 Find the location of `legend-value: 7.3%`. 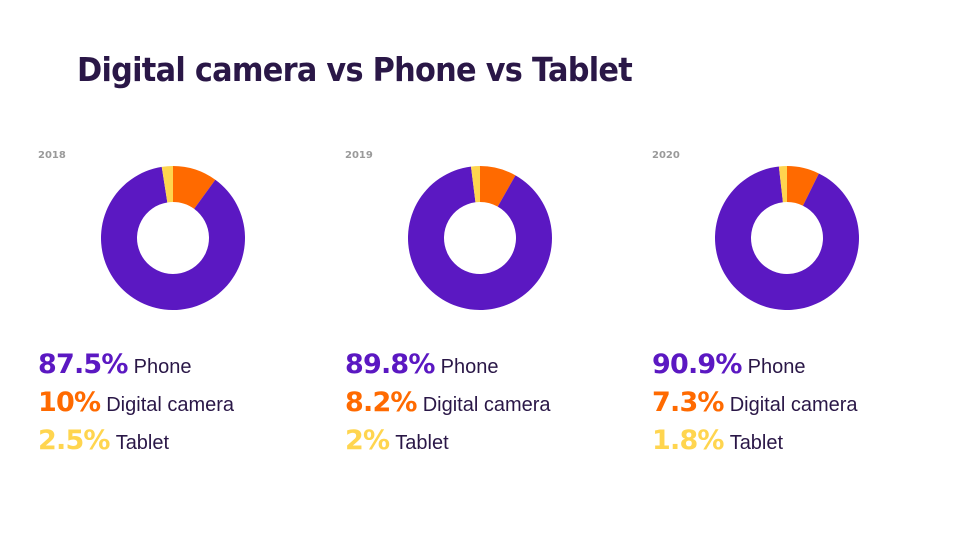

legend-value: 7.3% is located at coordinates (688, 402).